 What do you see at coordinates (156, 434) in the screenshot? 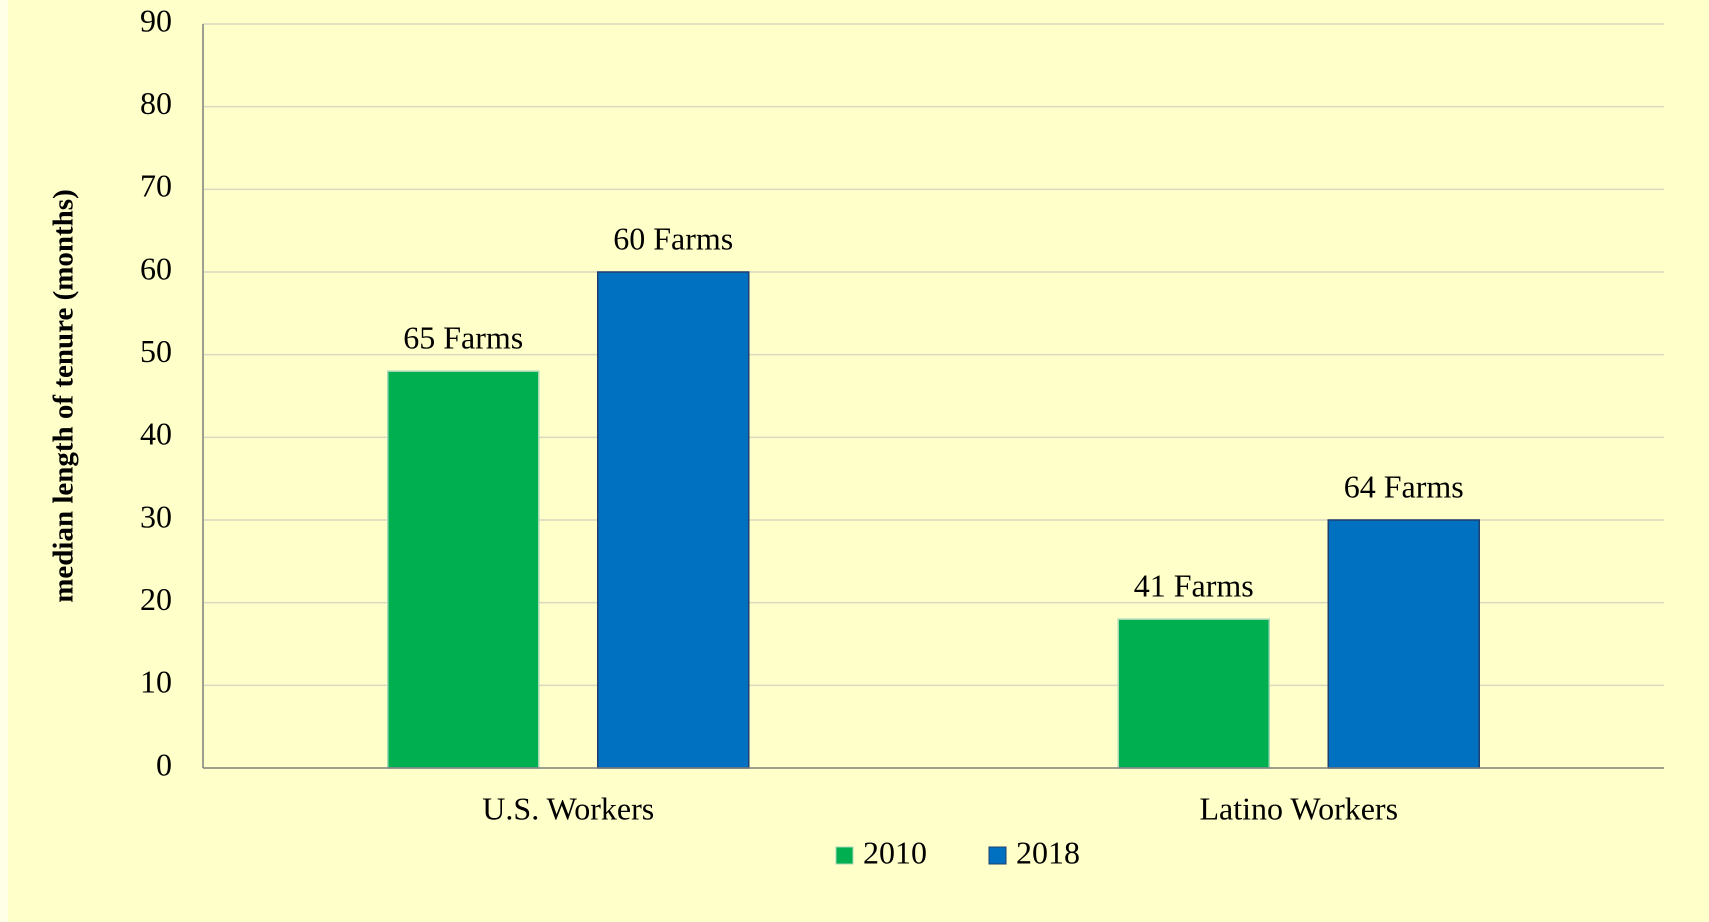
I see `y-tick-label: 40` at bounding box center [156, 434].